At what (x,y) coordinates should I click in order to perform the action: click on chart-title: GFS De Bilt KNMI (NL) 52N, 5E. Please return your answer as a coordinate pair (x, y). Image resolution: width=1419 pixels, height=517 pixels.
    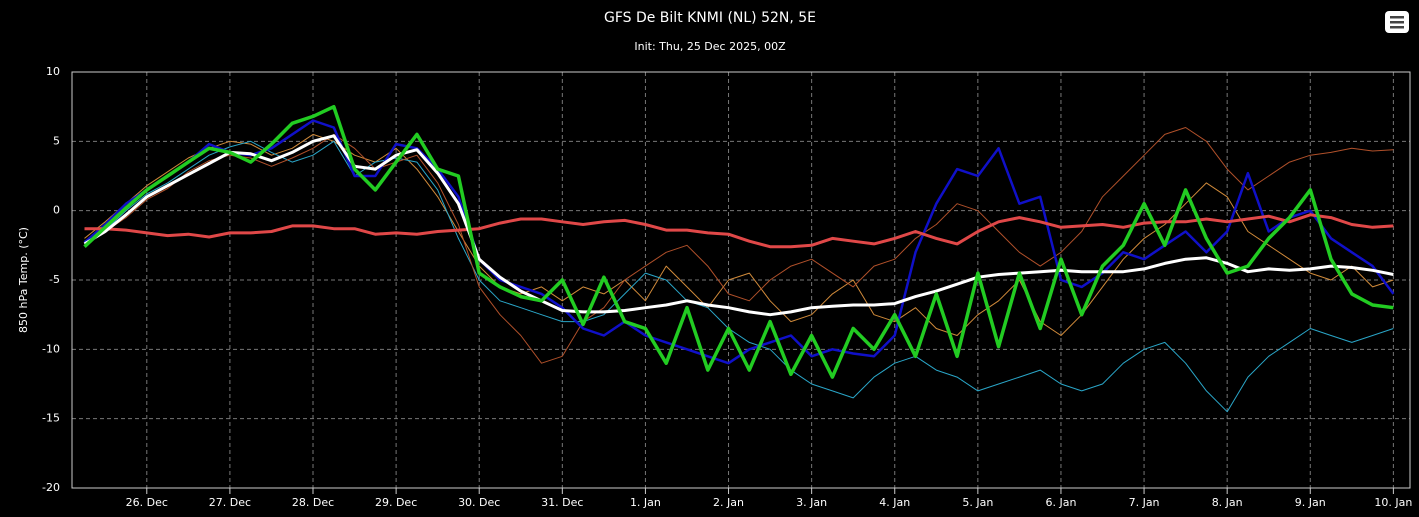
    Looking at the image, I should click on (710, 18).